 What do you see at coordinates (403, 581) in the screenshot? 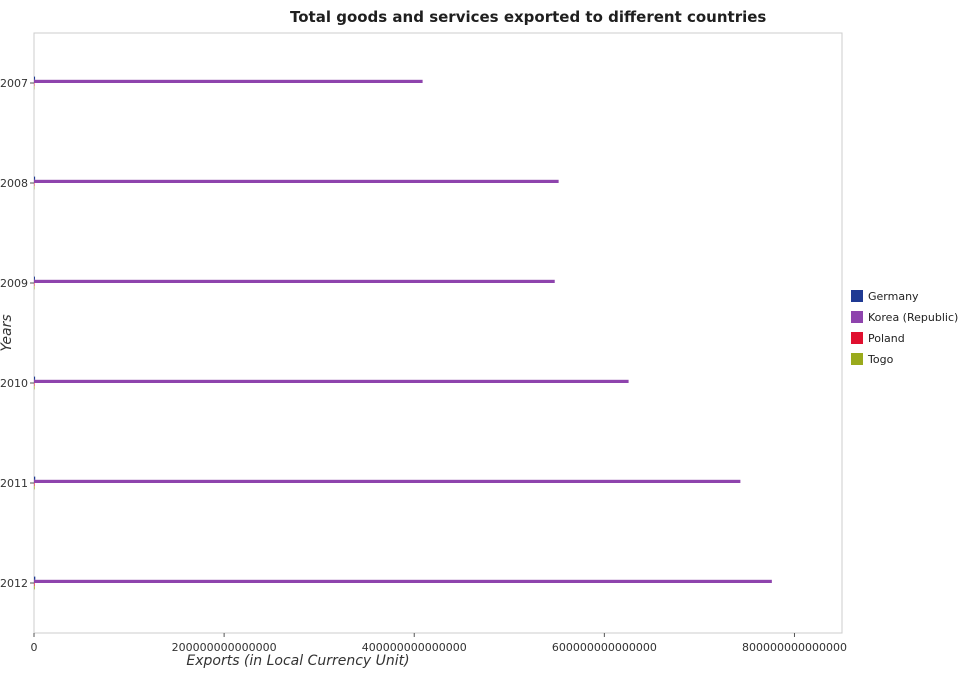
I see `bar-korea-republic-2012` at bounding box center [403, 581].